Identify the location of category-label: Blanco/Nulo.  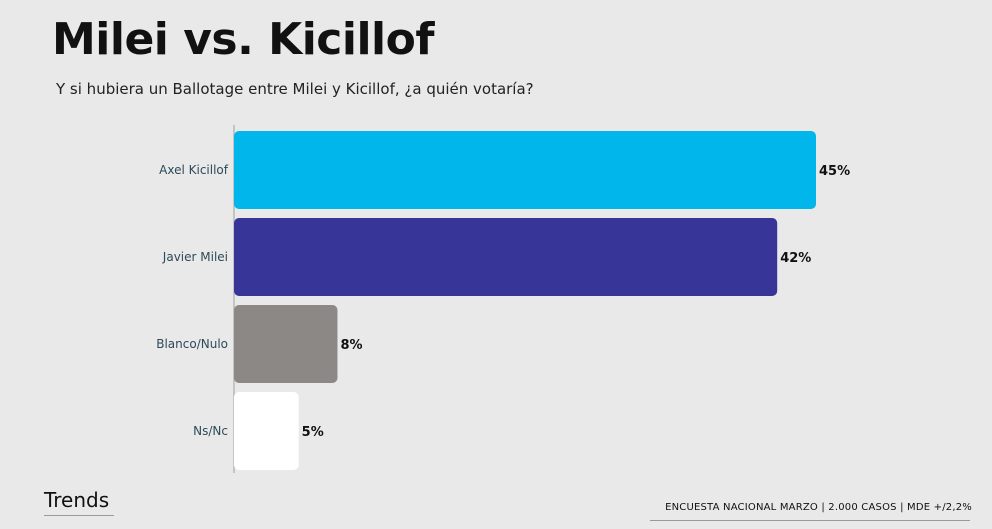
(192, 344).